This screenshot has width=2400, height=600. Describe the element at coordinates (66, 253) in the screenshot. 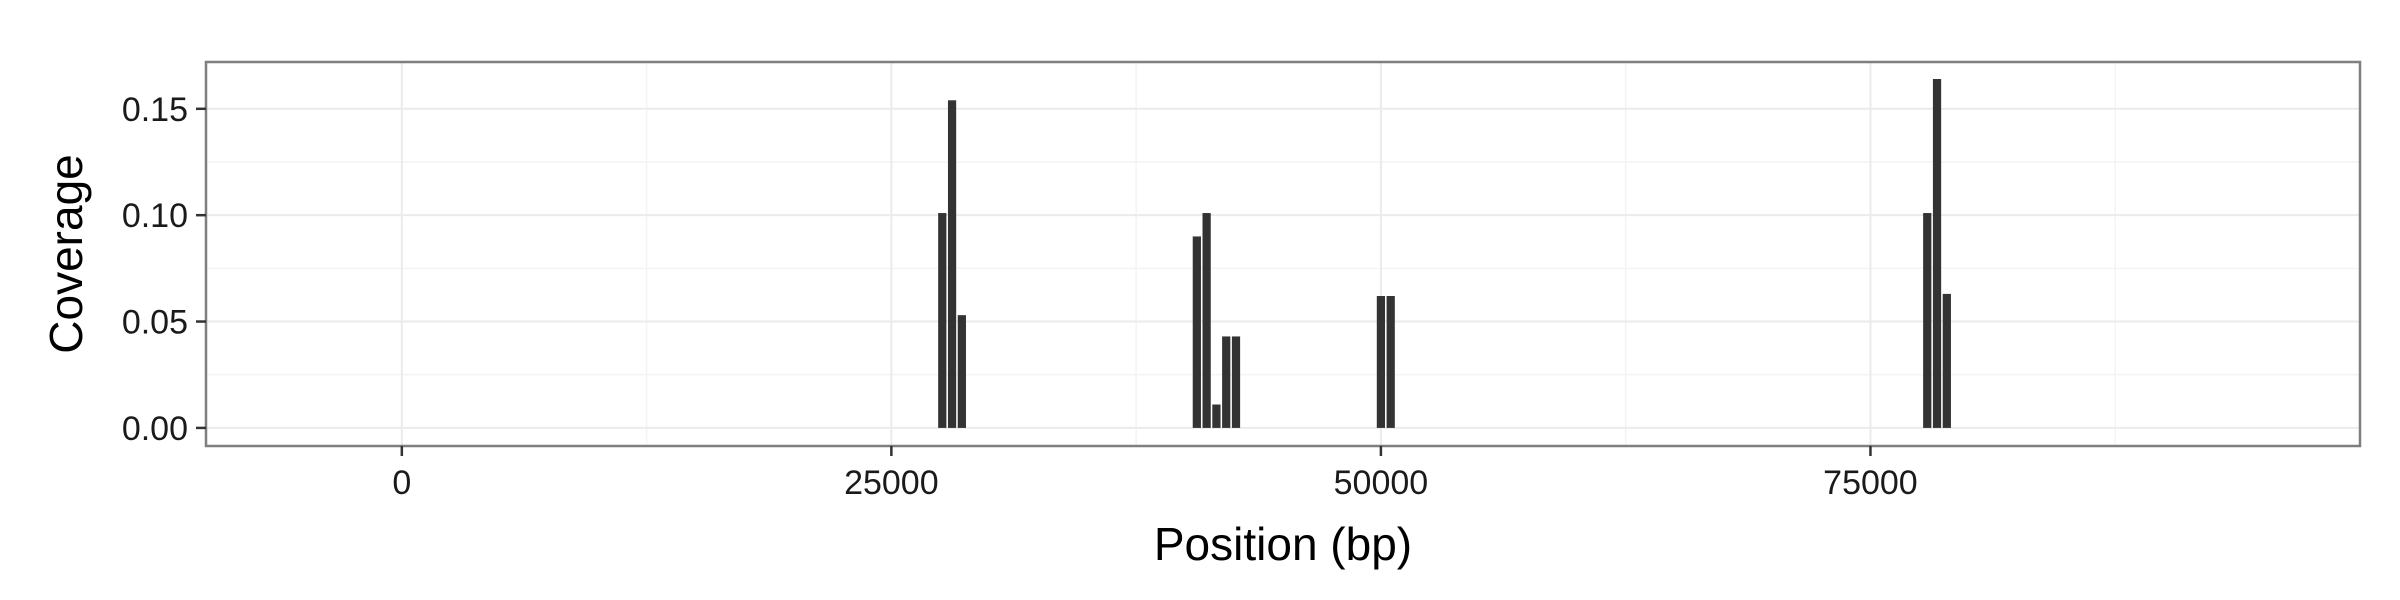

I see `y-axis-title: Coverage` at that location.